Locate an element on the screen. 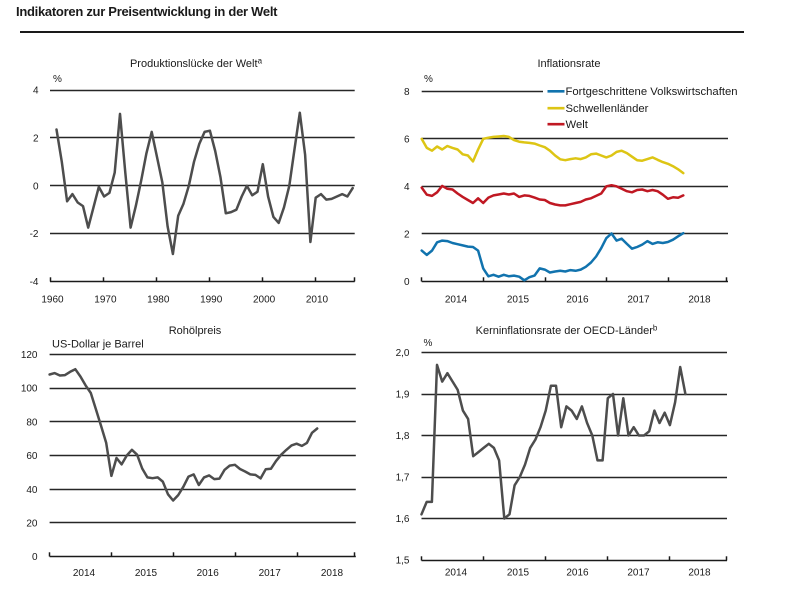  svg-text: 2000 is located at coordinates (264, 300).